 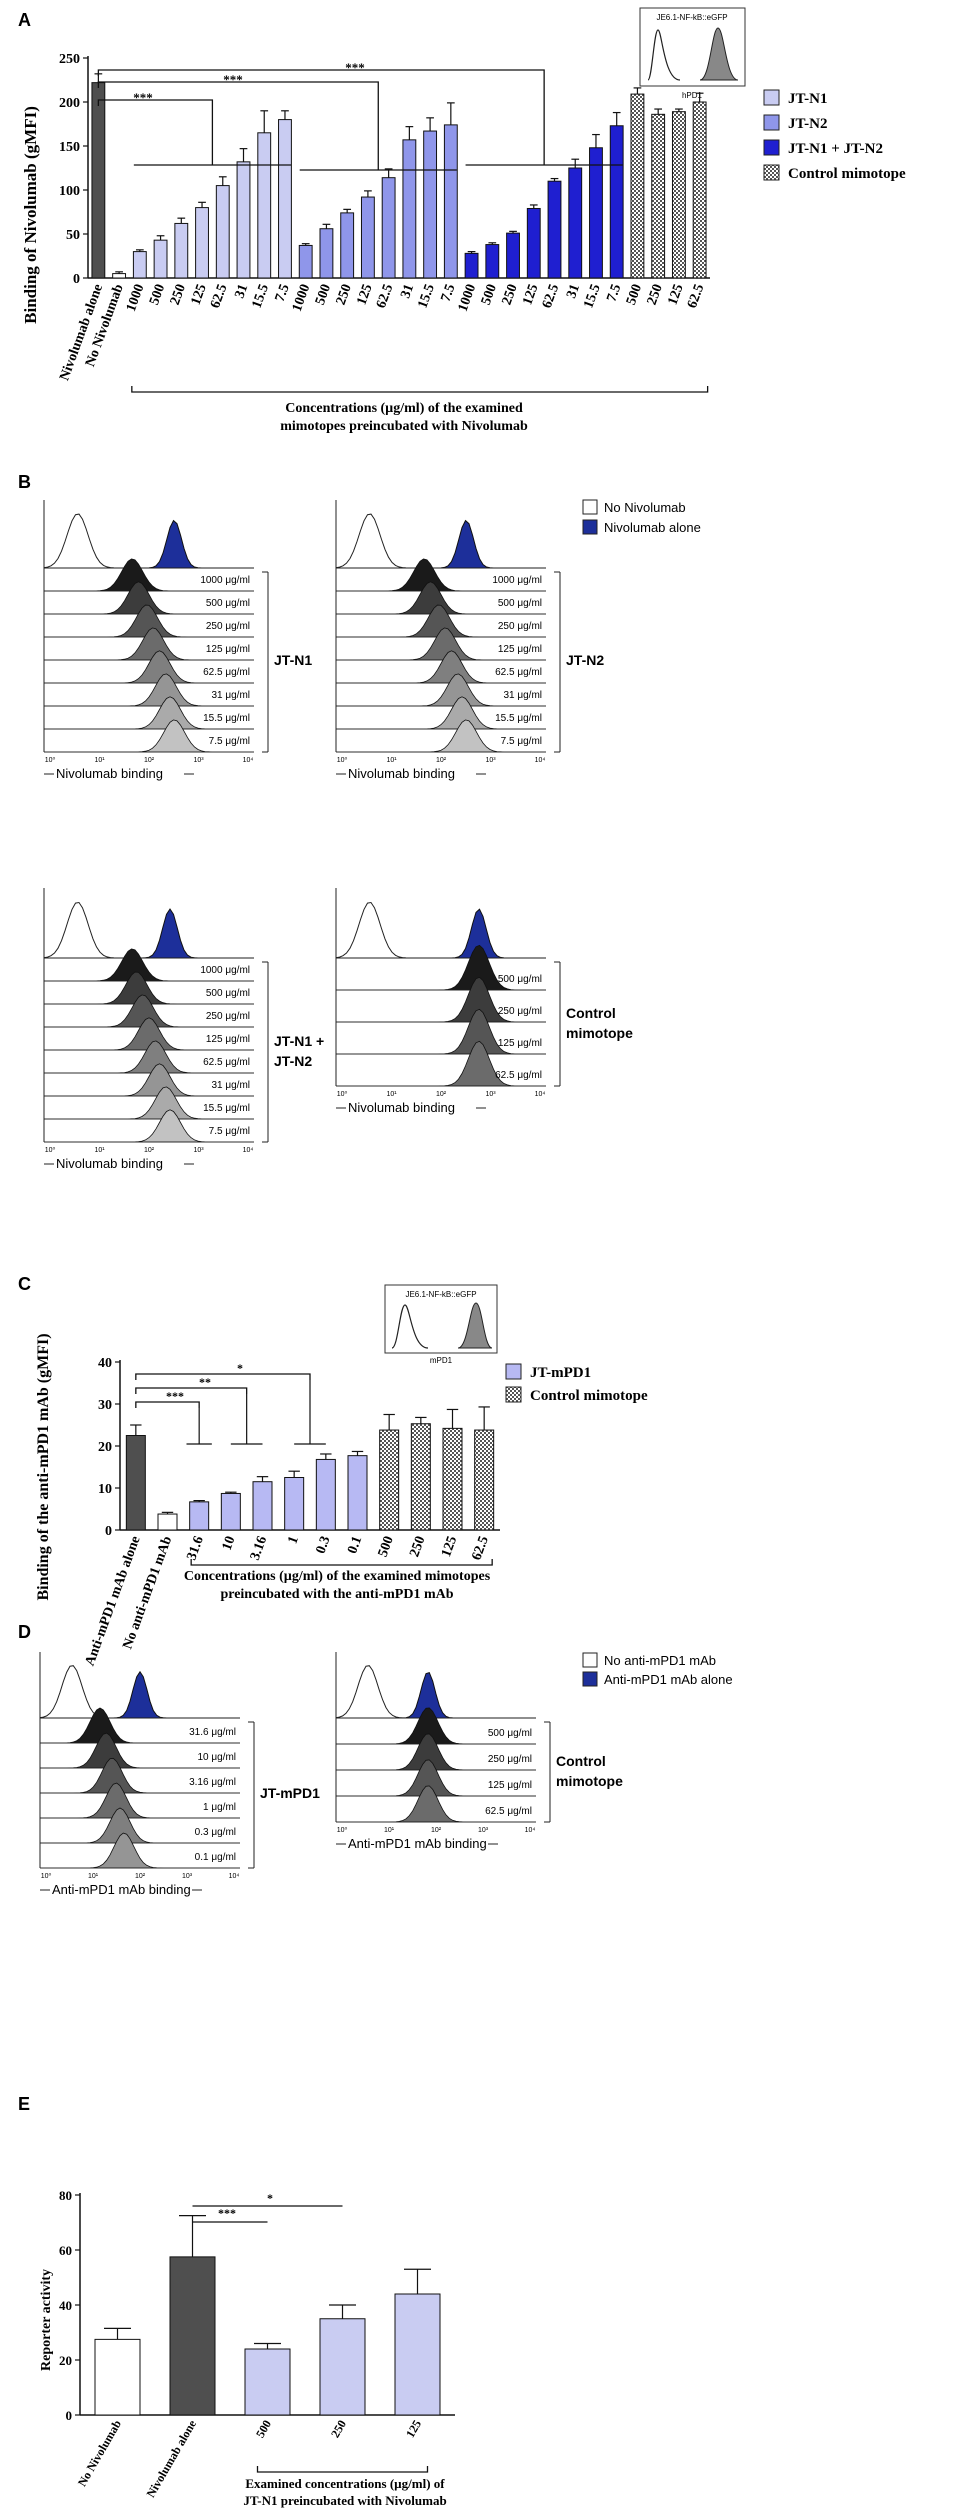 I want to click on panel-d-legend-alone: Anti-mPD1 mAb alone, so click(x=668, y=1679).